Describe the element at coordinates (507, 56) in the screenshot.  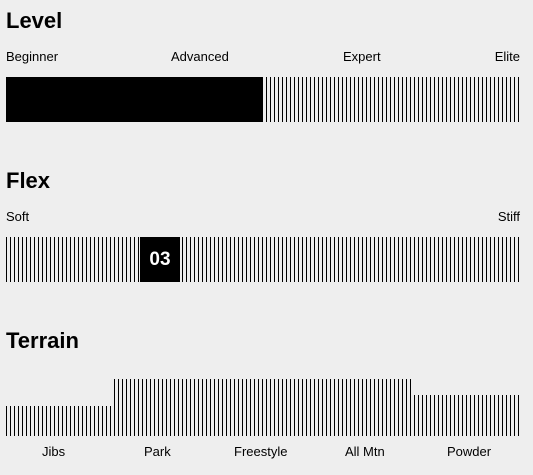
I see `level-label-elite: Elite` at that location.